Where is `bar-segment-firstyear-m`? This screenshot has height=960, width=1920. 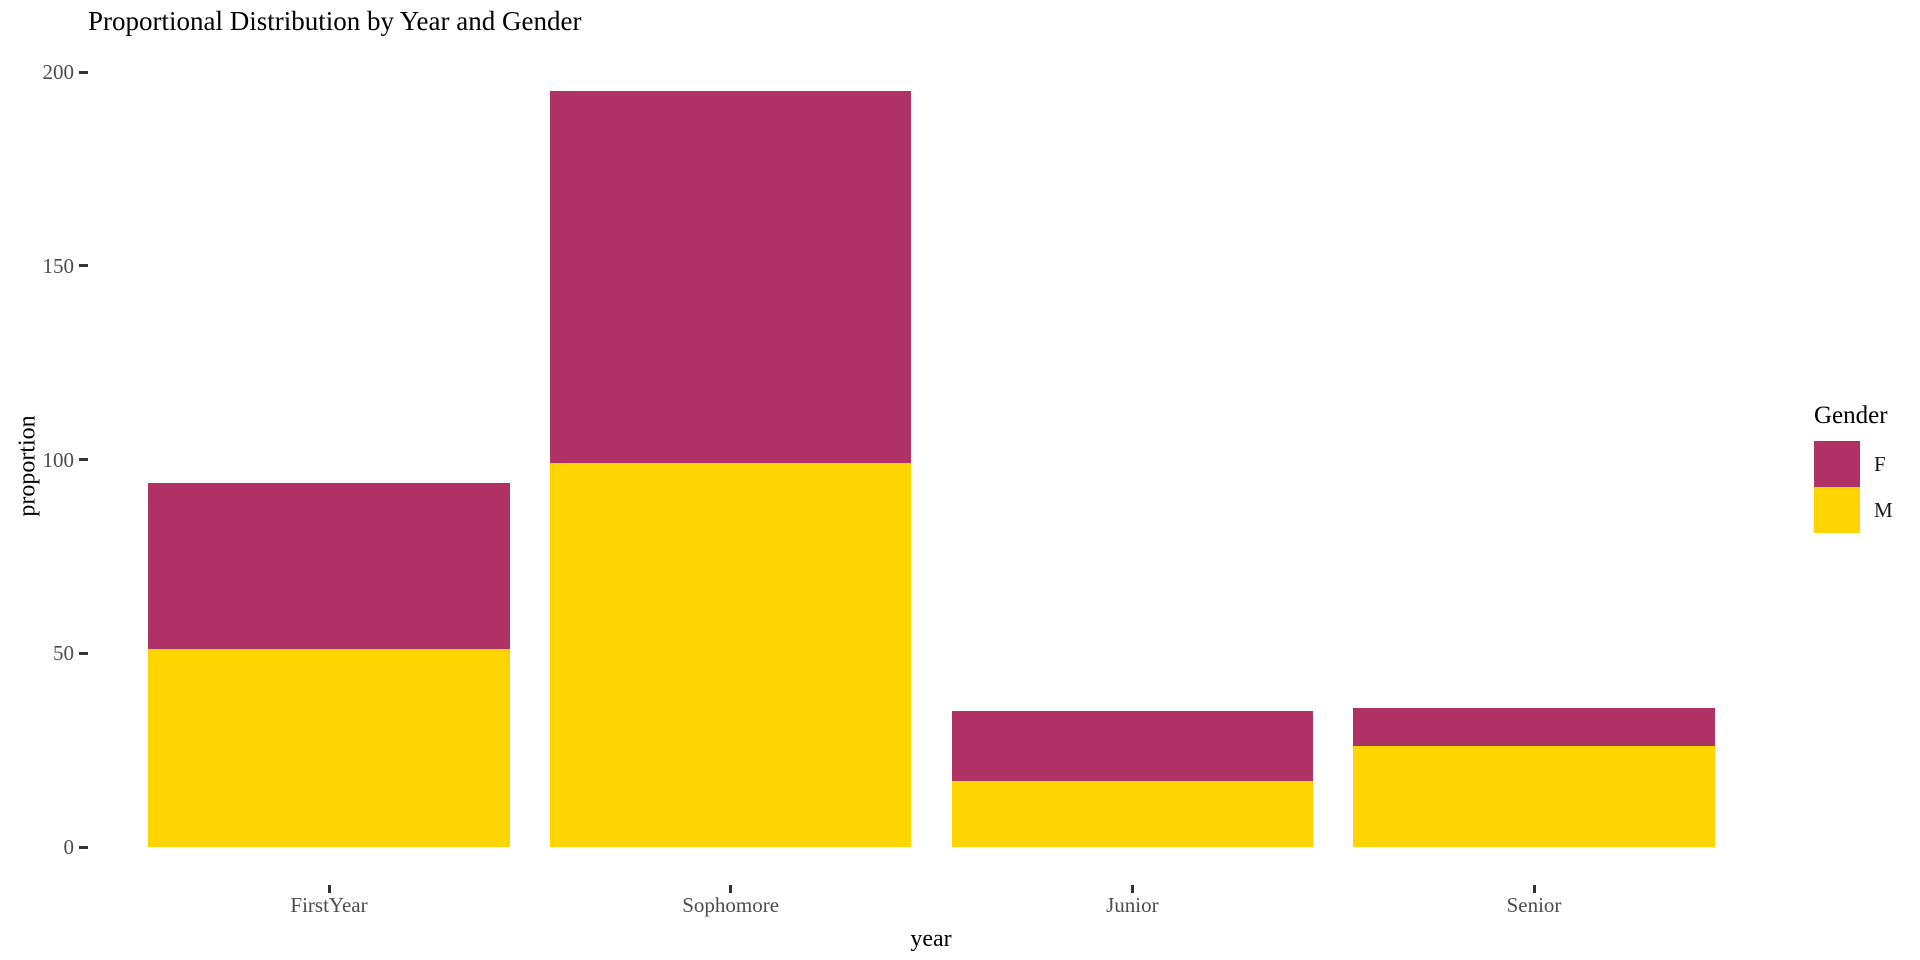
bar-segment-firstyear-m is located at coordinates (329, 748).